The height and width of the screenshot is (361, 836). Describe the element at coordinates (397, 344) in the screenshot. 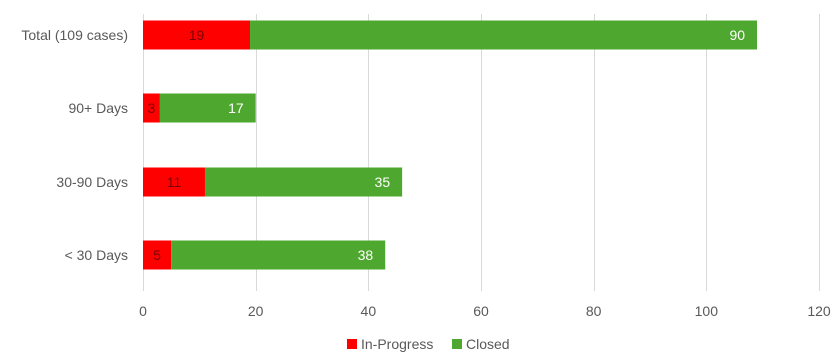

I see `legend-label: In-Progress` at that location.